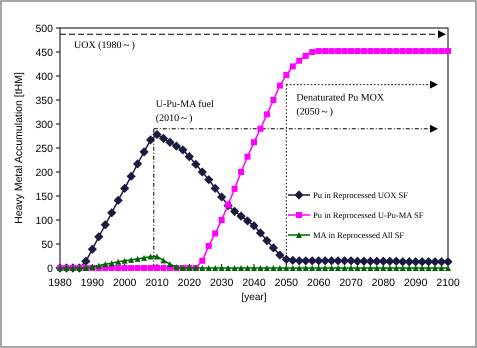 This screenshot has height=348, width=477. I want to click on x-tick-label: 2100, so click(448, 283).